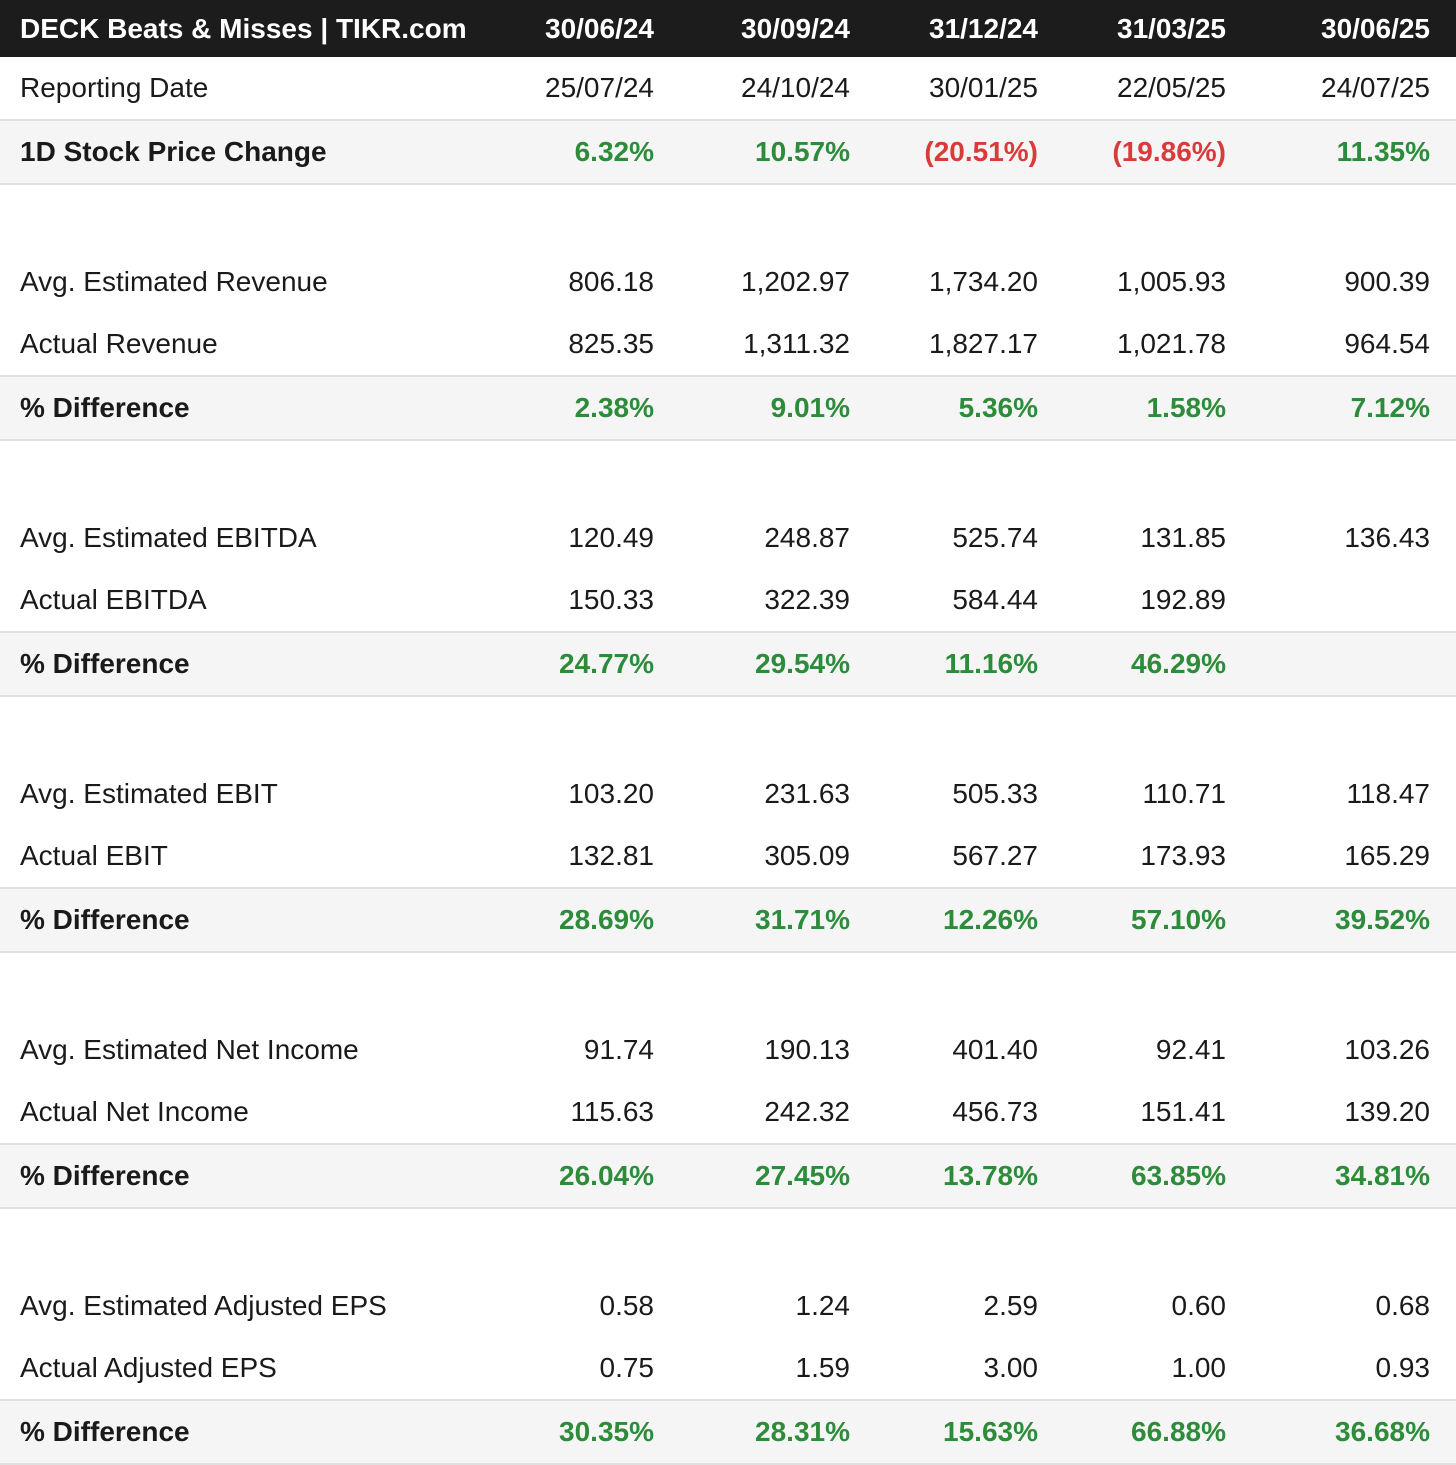 This screenshot has height=1465, width=1456. Describe the element at coordinates (114, 87) in the screenshot. I see `row-label: Reporting Date` at that location.